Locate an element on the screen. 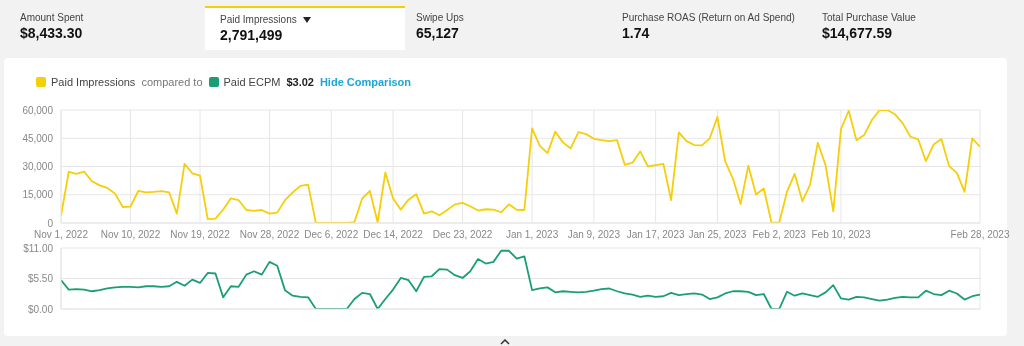 The height and width of the screenshot is (346, 1024). x-tick-label: Nov 19, 2022 is located at coordinates (200, 235).